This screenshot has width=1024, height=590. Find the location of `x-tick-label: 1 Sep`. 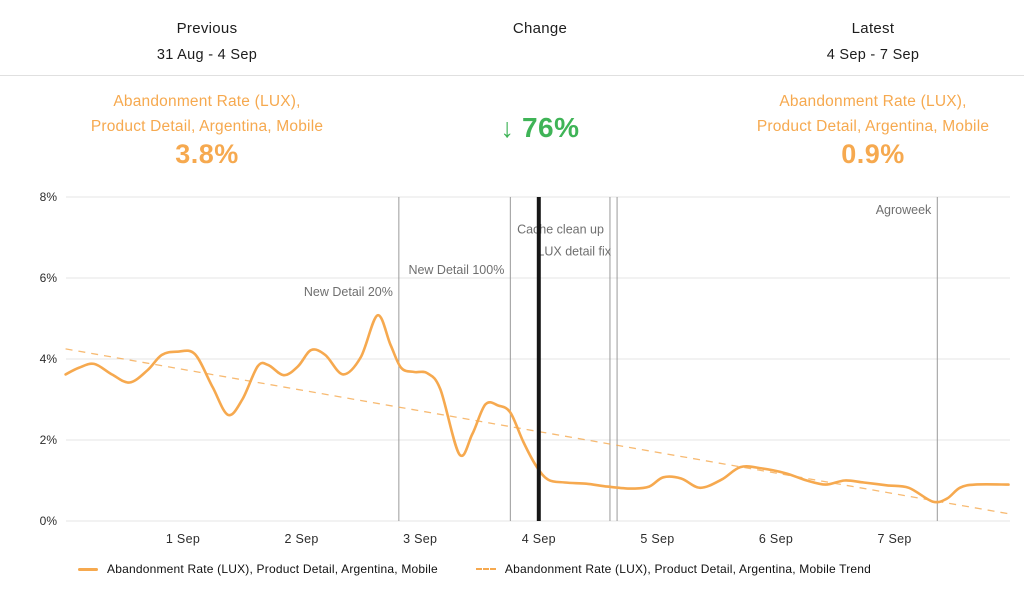

x-tick-label: 1 Sep is located at coordinates (183, 539).